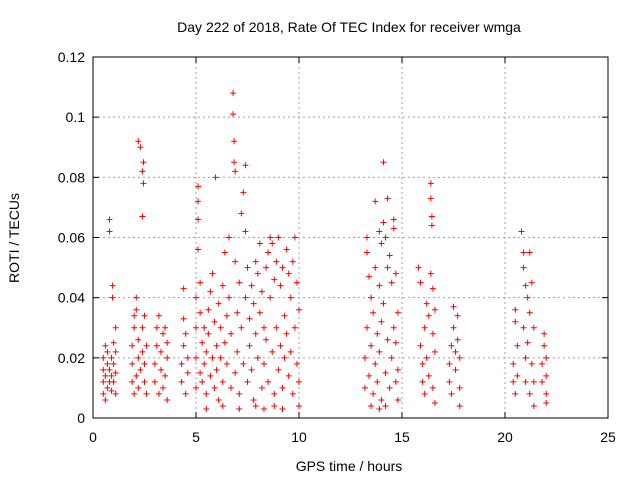 The image size is (640, 480). I want to click on x-tick-label: 25, so click(608, 437).